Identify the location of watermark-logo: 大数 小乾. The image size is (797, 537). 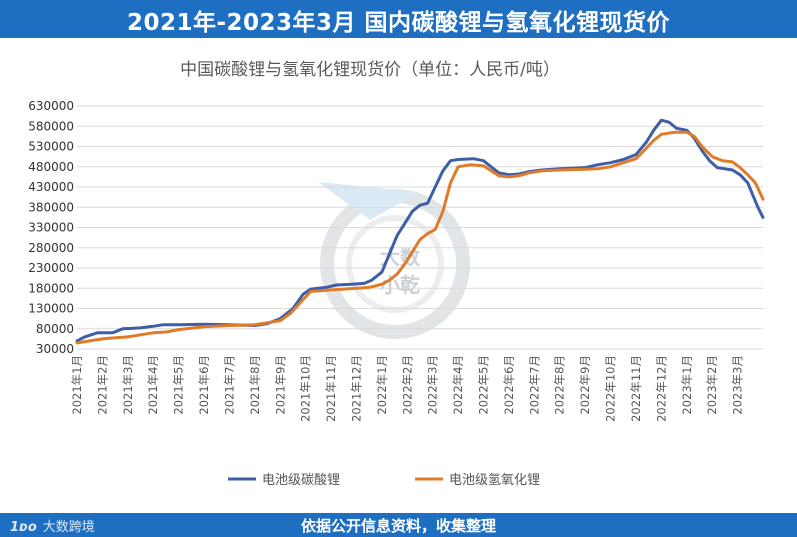
(394, 260).